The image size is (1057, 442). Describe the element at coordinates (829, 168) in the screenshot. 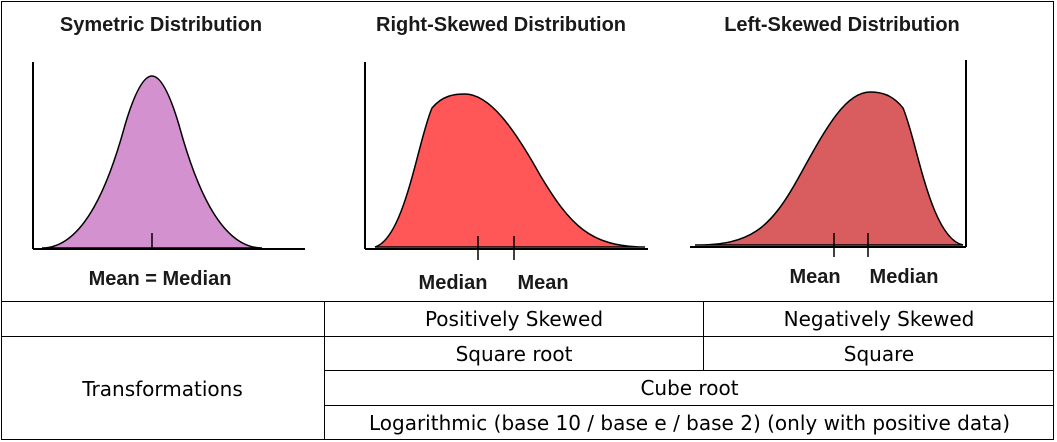

I see `left-skewed-curve` at that location.